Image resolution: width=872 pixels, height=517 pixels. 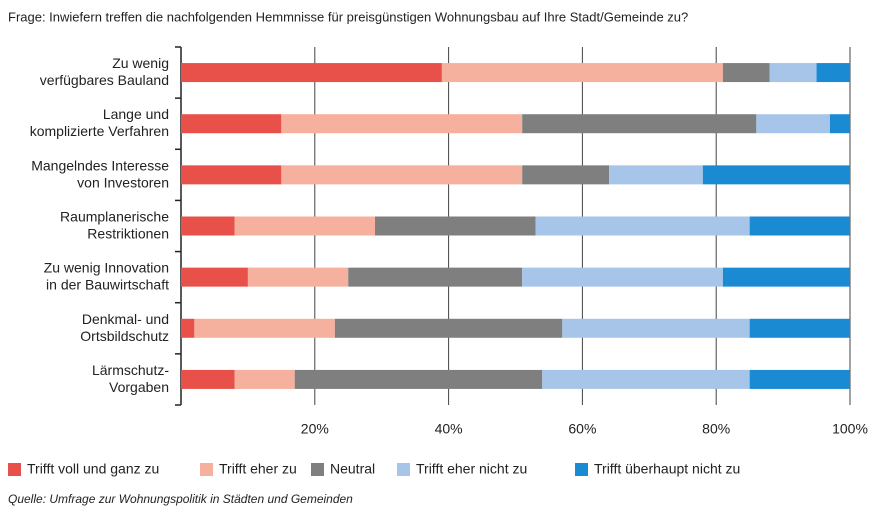 What do you see at coordinates (124, 326) in the screenshot?
I see `y-tick-label: Denkmal- und Ortsbildschutz` at bounding box center [124, 326].